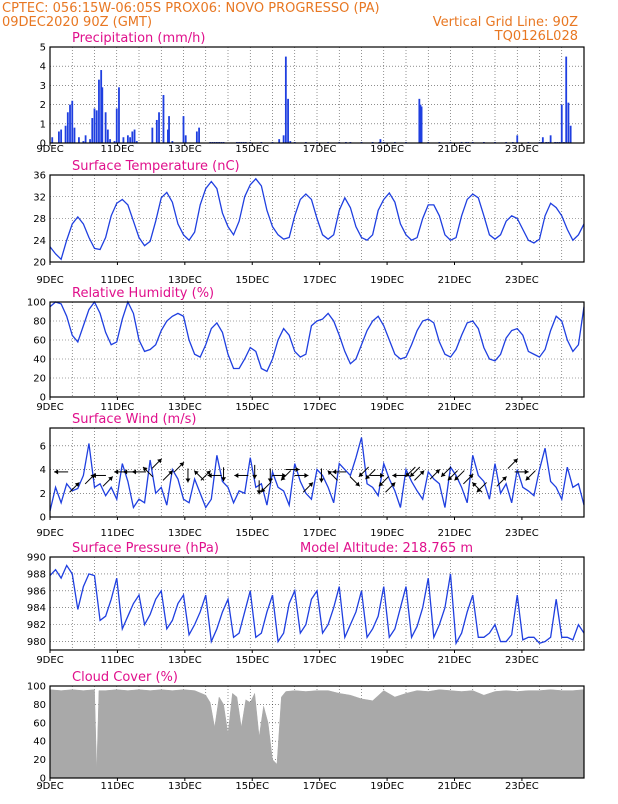 This screenshot has width=618, height=804. What do you see at coordinates (505, 22) in the screenshot?
I see `header-gridline: Vertical Grid Line: 90Z` at bounding box center [505, 22].